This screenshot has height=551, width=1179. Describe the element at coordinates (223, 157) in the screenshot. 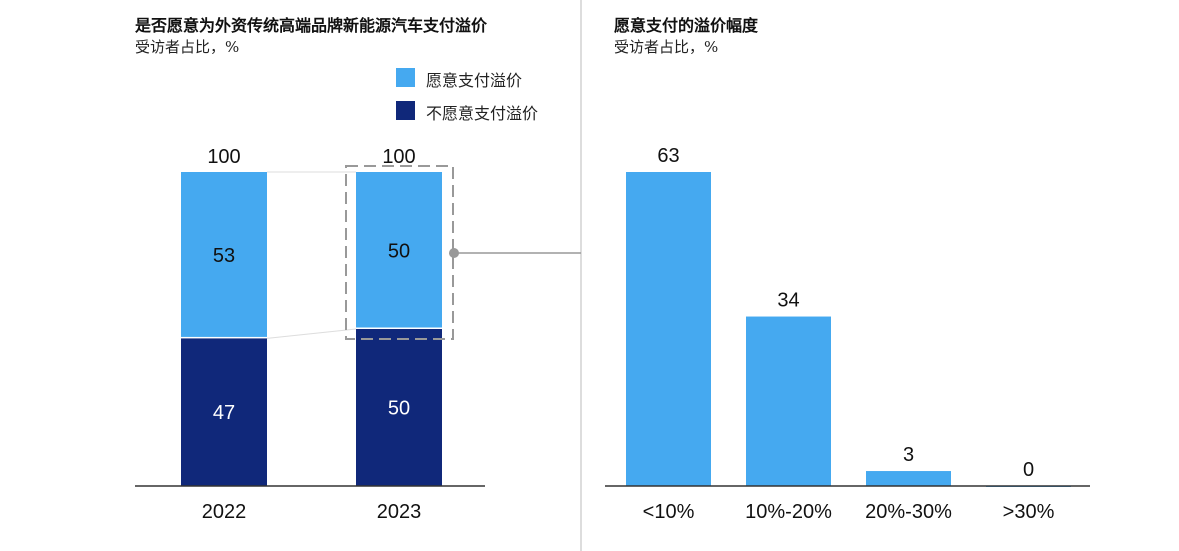

I see `label-total-2022: 100` at that location.